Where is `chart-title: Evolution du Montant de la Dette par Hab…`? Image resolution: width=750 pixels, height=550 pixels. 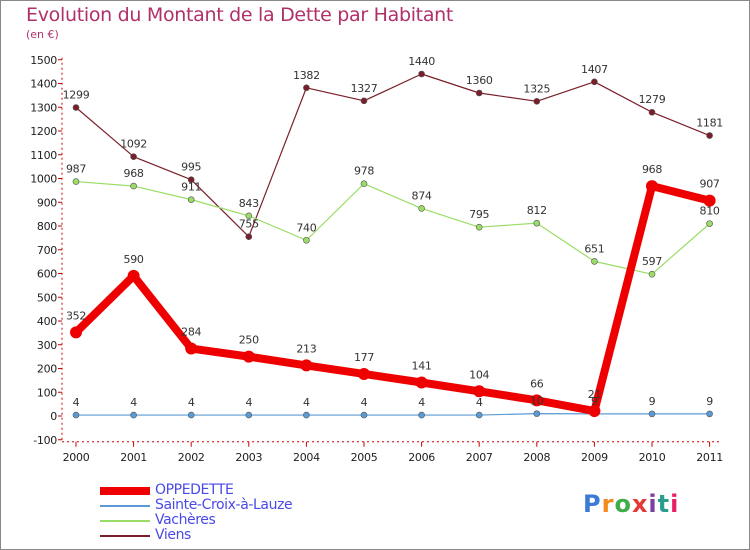 chart-title: Evolution du Montant de la Dette par Hab… is located at coordinates (240, 15).